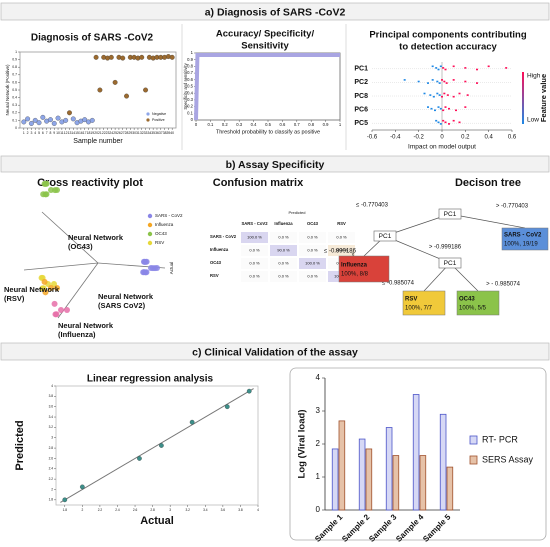 The height and width of the screenshot is (547, 550). What do you see at coordinates (442, 147) in the screenshot?
I see `x-axis-label: Impact on model output` at bounding box center [442, 147].